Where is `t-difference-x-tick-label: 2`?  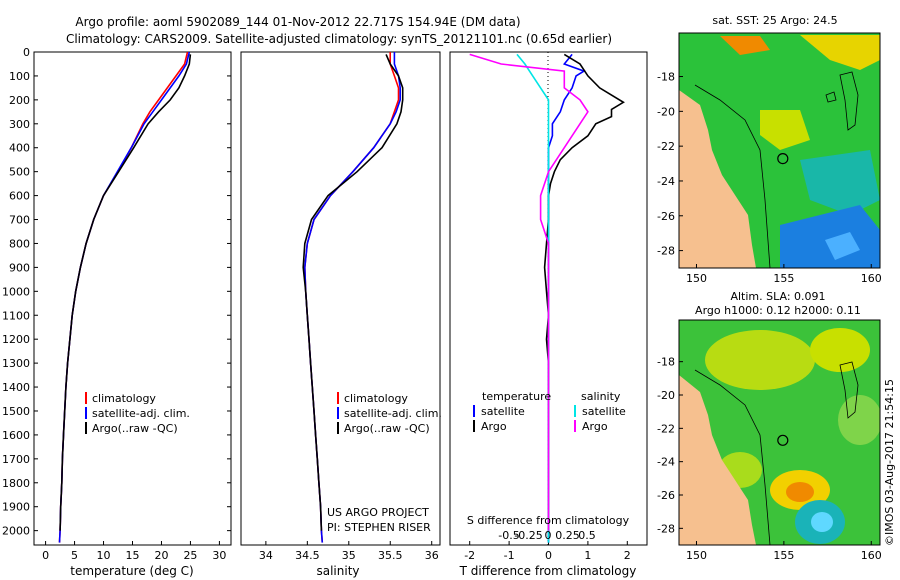 t-difference-x-tick-label: 2 is located at coordinates (627, 555).